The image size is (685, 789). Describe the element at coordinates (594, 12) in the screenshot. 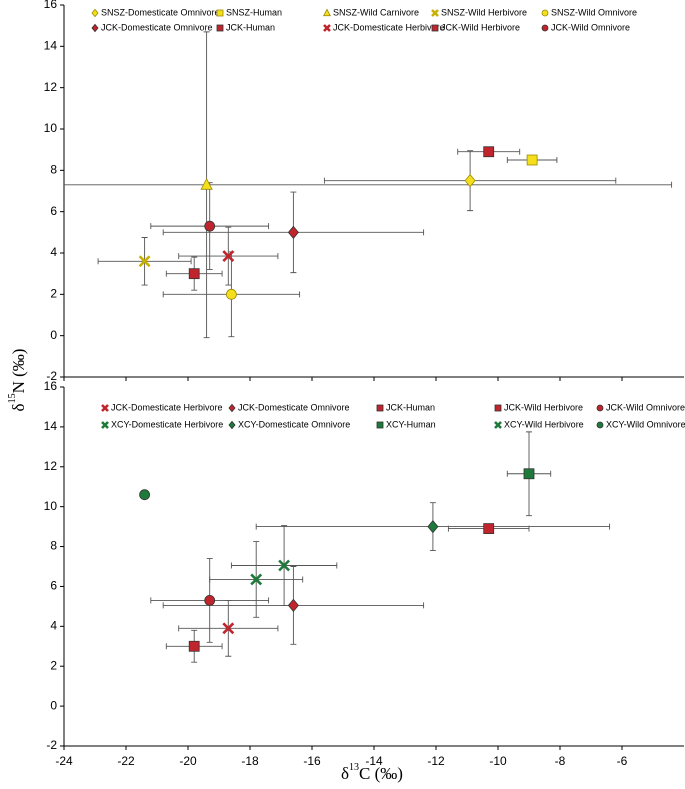

I see `legend-label: SNSZ-Wild Omnivore` at that location.